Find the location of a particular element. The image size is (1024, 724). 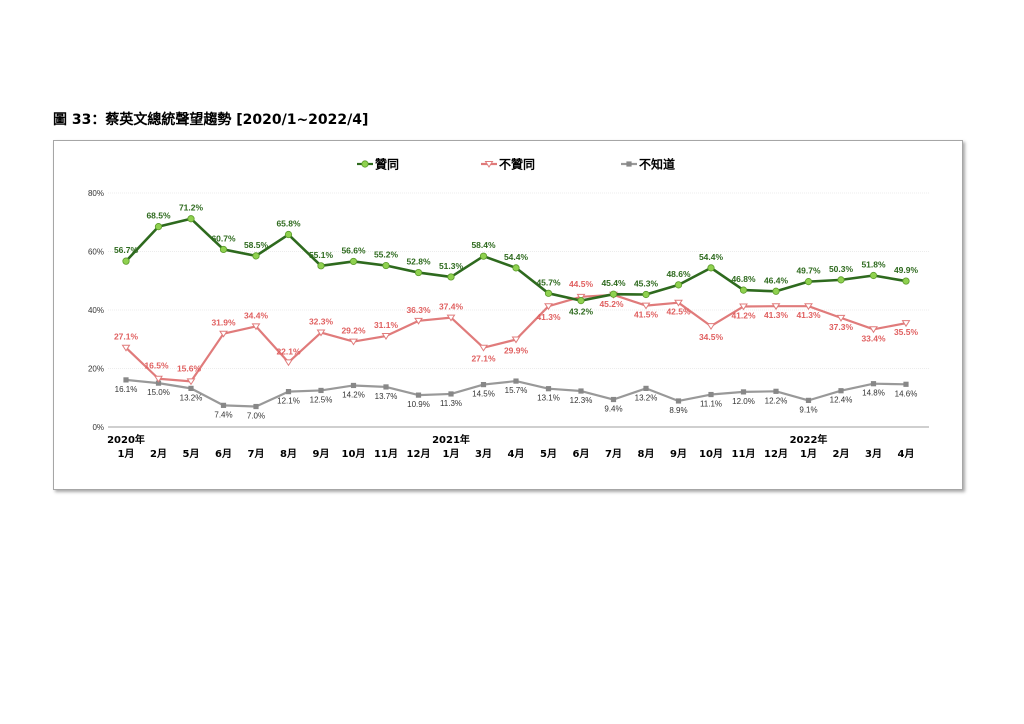

data-label: 45.4% is located at coordinates (613, 283).